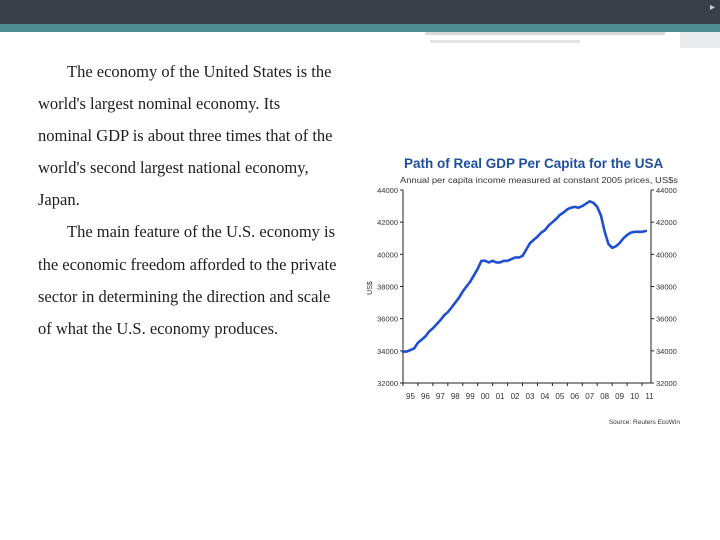  I want to click on x-tick-label: 95, so click(410, 396).